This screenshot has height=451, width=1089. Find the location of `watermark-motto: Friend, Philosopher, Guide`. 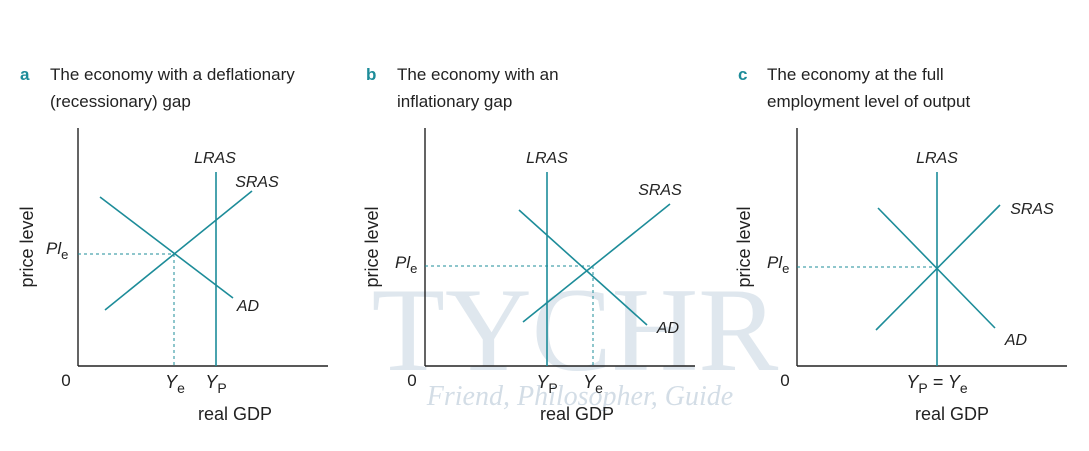

watermark-motto: Friend, Philosopher, Guide is located at coordinates (579, 396).